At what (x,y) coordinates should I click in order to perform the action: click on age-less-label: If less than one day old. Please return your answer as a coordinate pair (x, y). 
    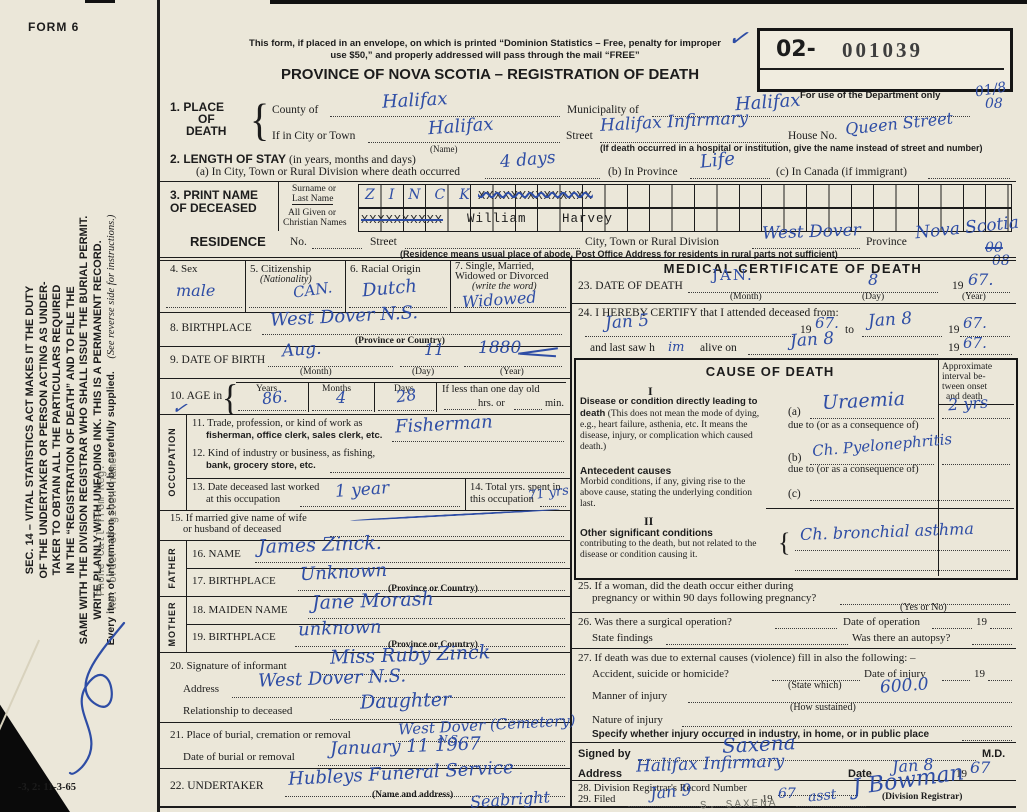
    Looking at the image, I should click on (491, 389).